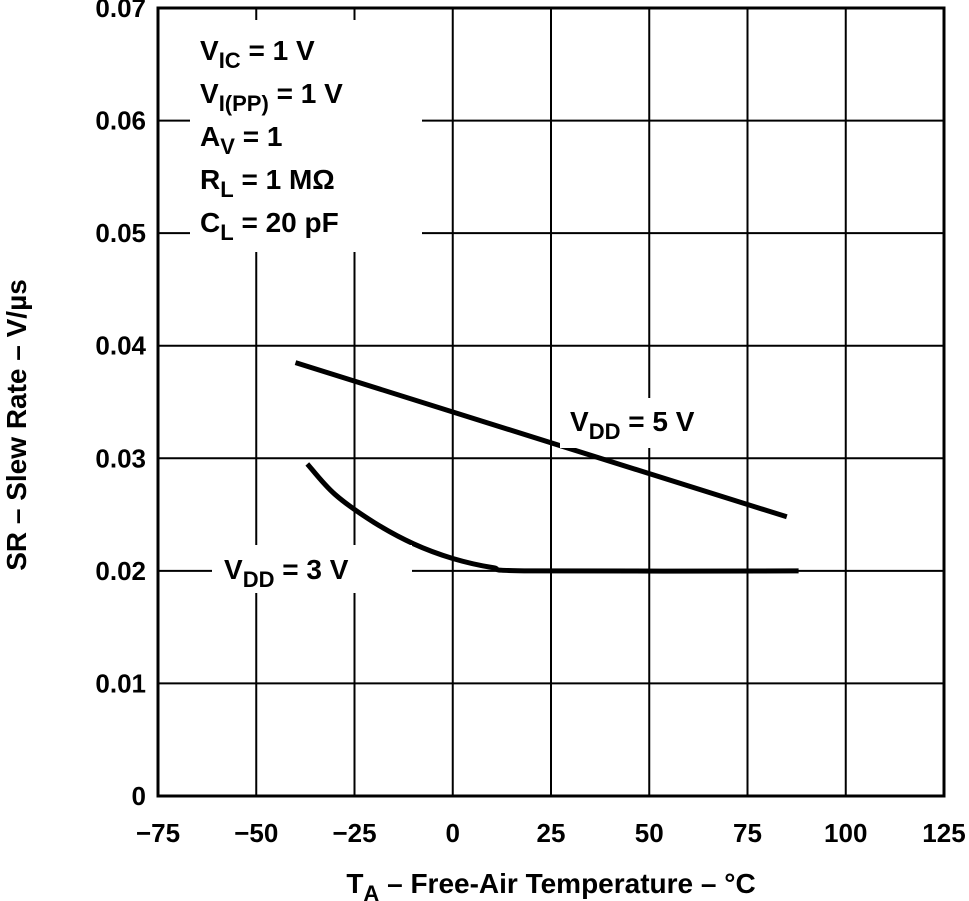 The height and width of the screenshot is (901, 969). Describe the element at coordinates (649, 833) in the screenshot. I see `x-tick-label: 50` at that location.